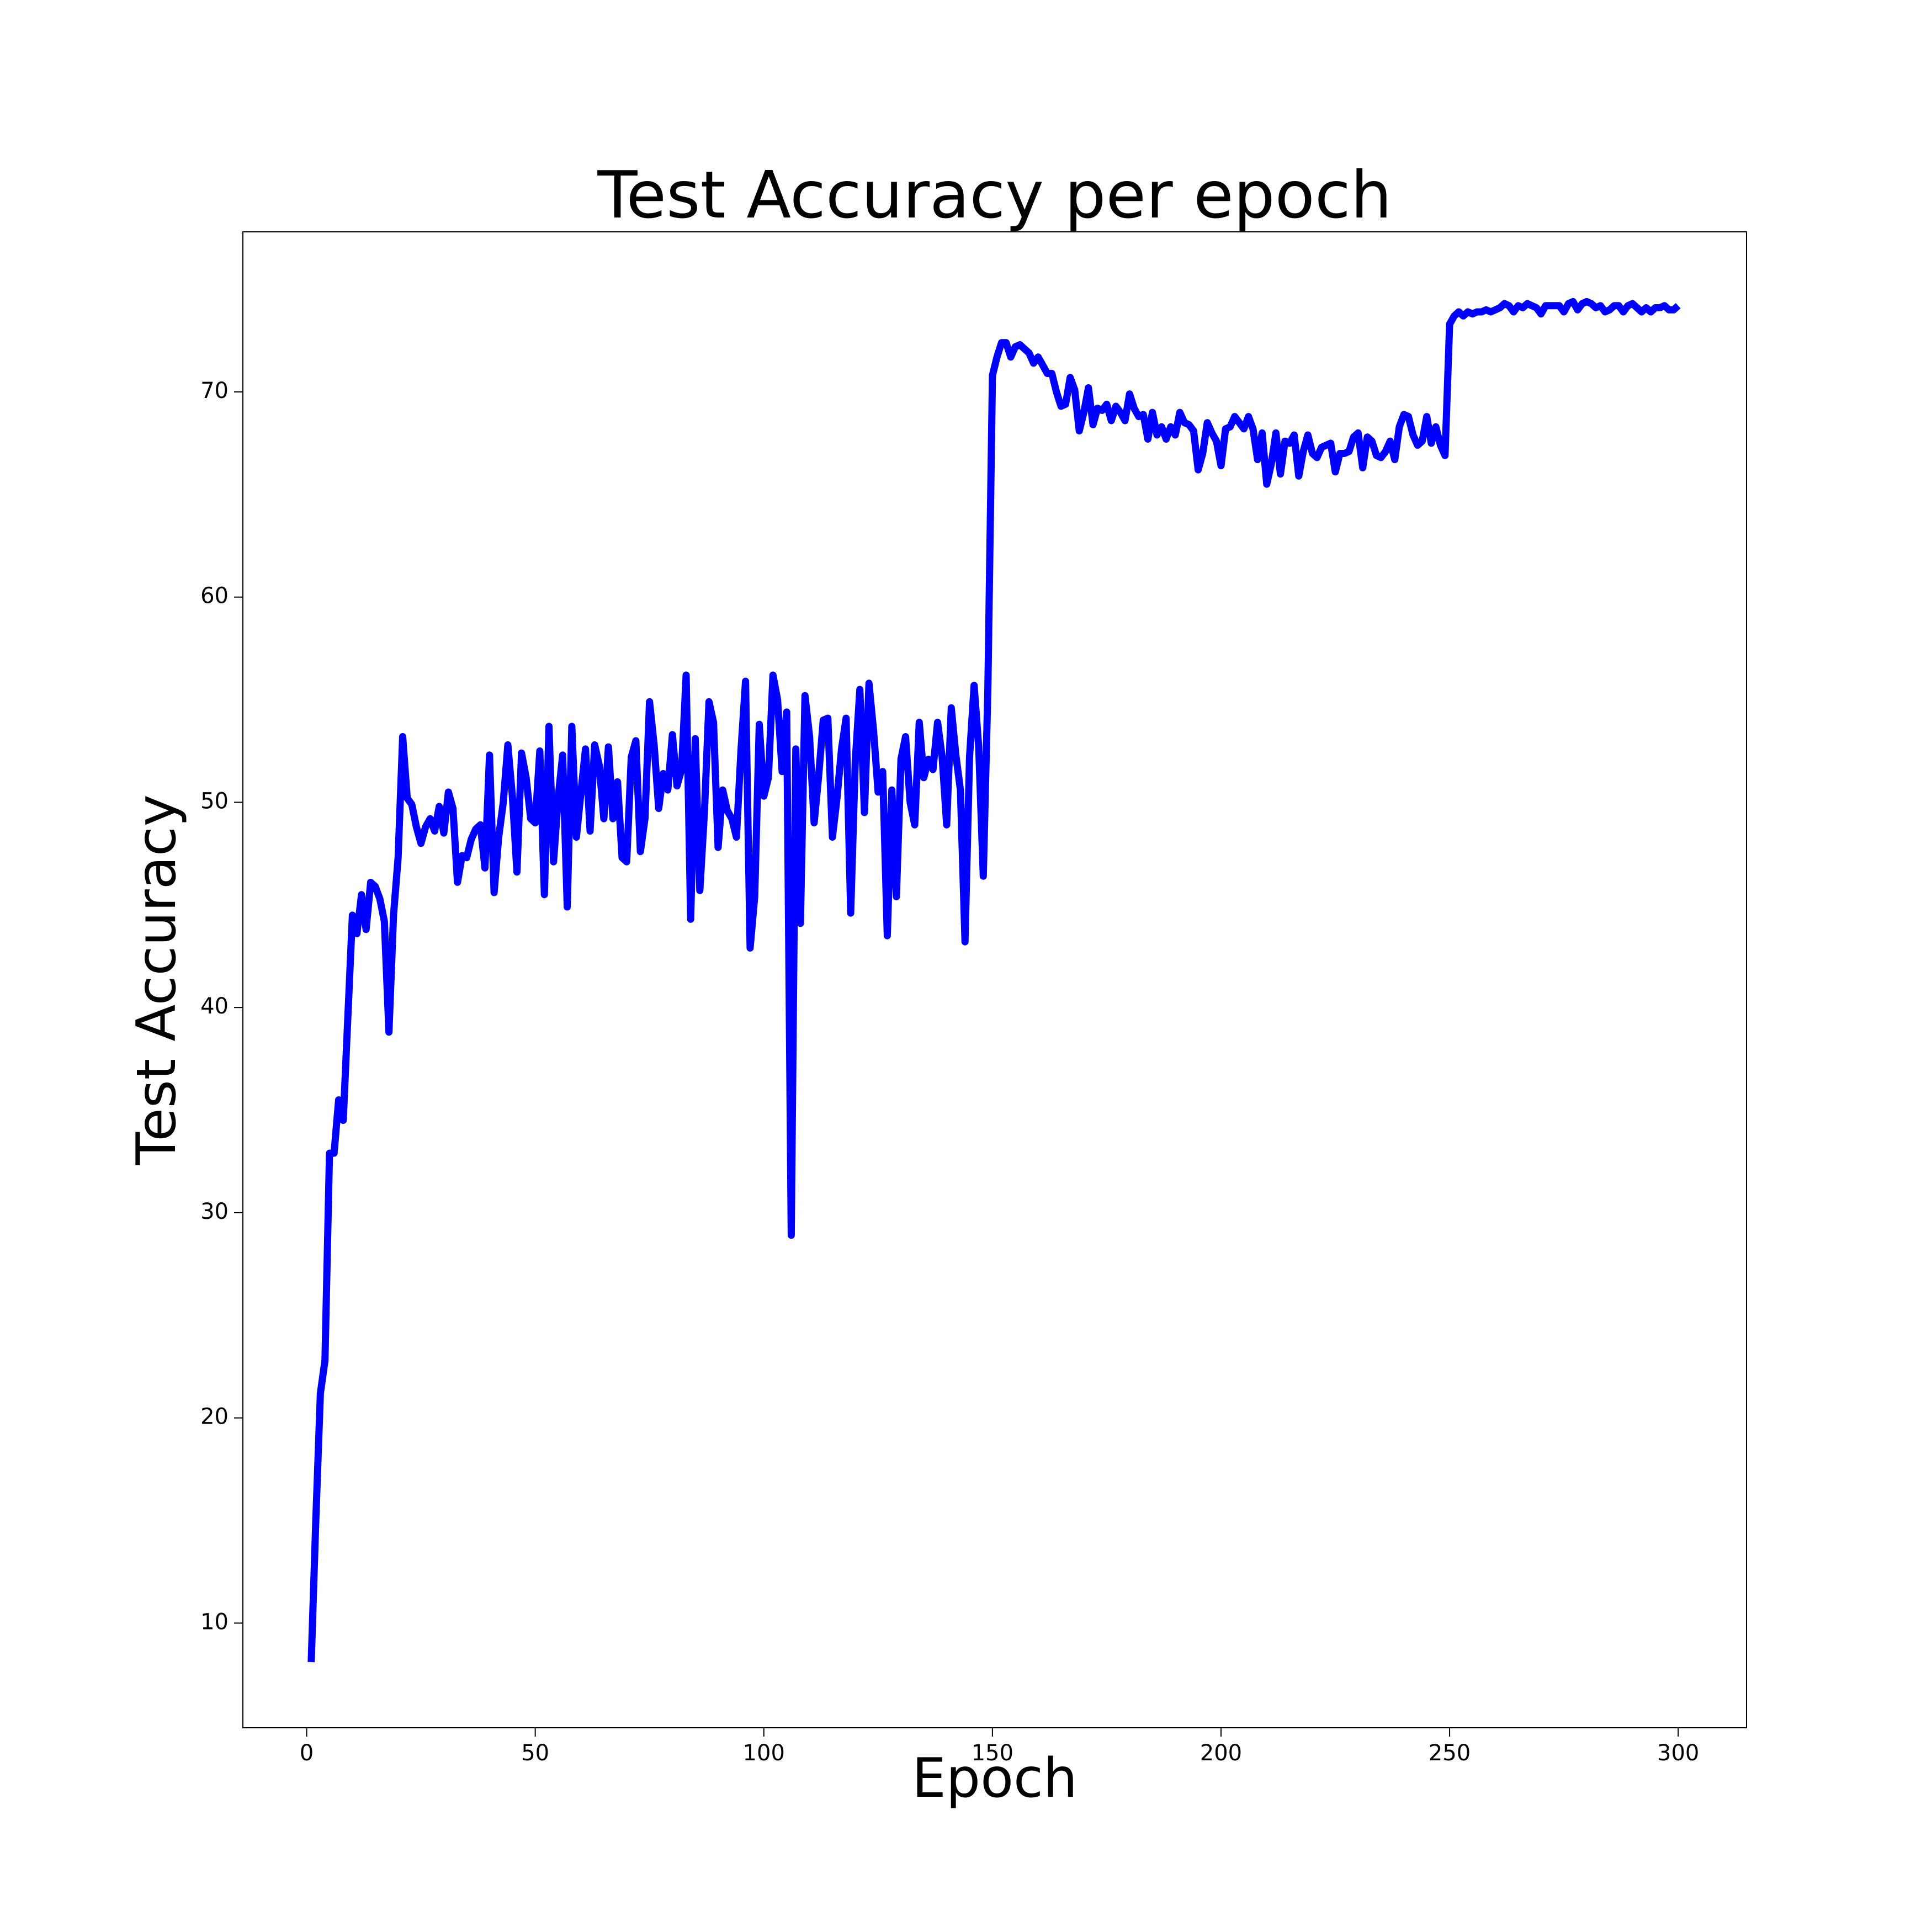 Image resolution: width=1932 pixels, height=1932 pixels. I want to click on x-tick-label: 200, so click(1221, 1753).